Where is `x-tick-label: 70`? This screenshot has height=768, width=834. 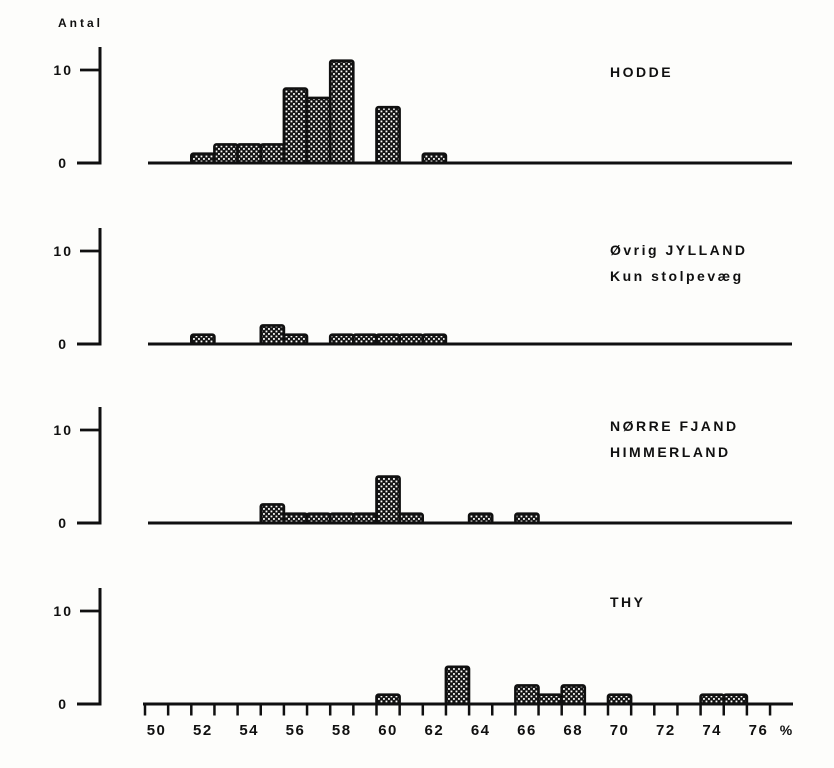
x-tick-label: 70 is located at coordinates (620, 730).